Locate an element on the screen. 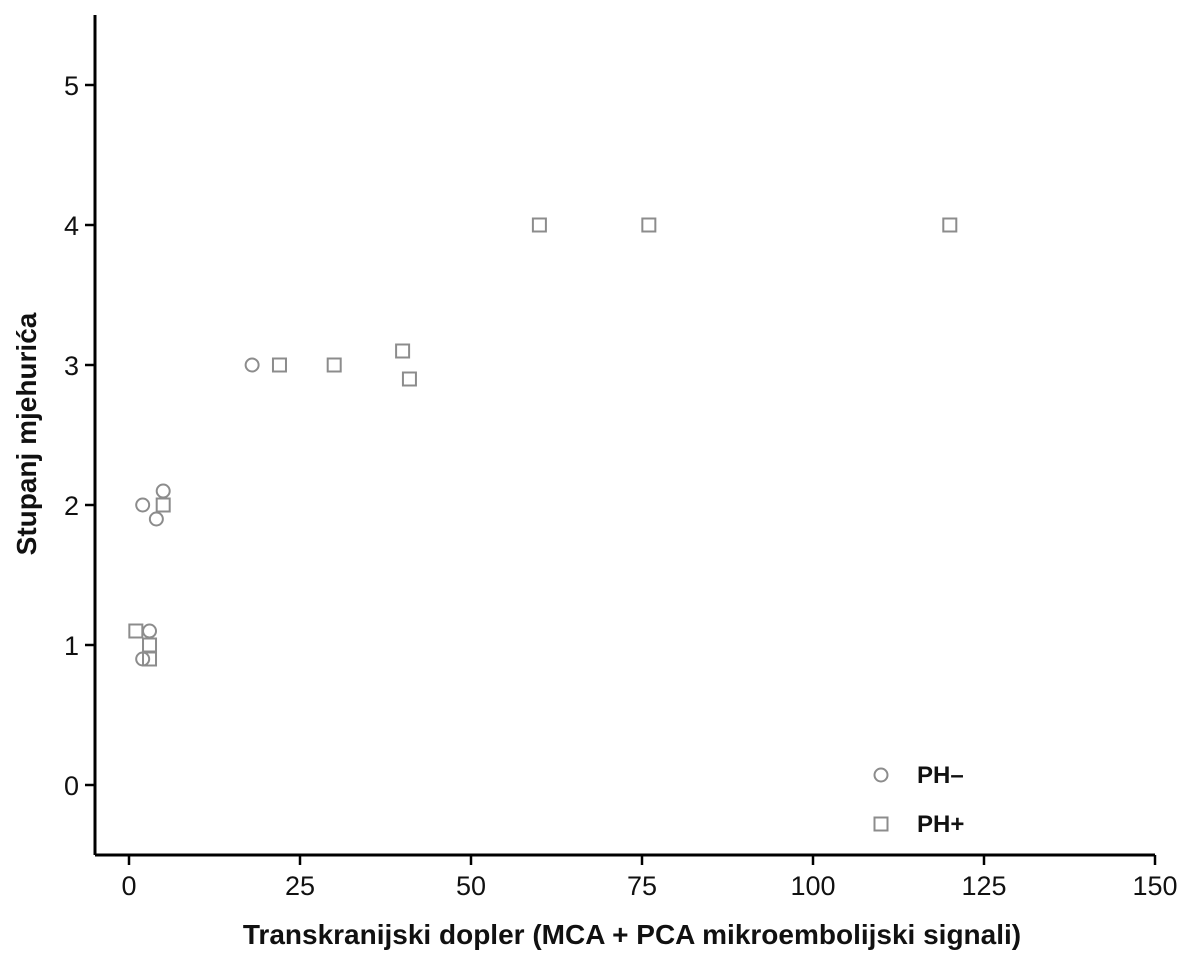 The image size is (1180, 954). legend-label: PH– is located at coordinates (940, 775).